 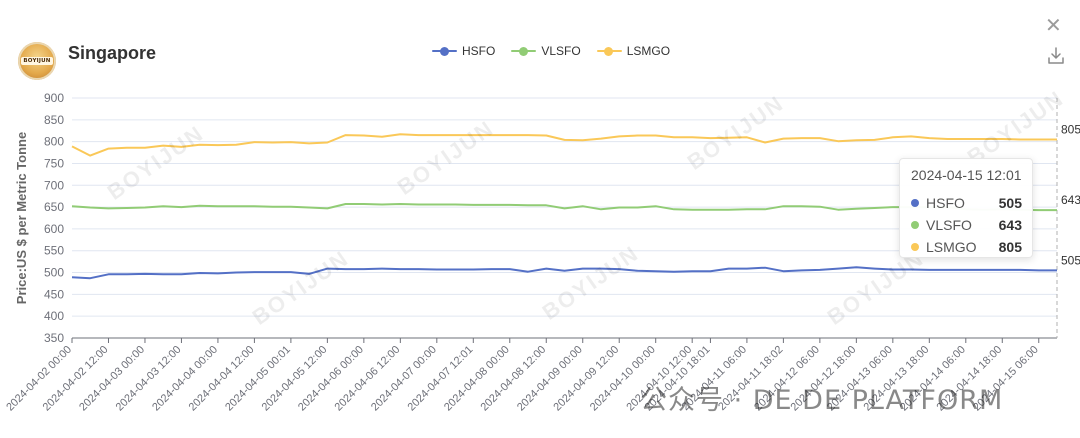 What do you see at coordinates (966, 203) in the screenshot?
I see `tooltip-row-hsfo: HSFO 505` at bounding box center [966, 203].